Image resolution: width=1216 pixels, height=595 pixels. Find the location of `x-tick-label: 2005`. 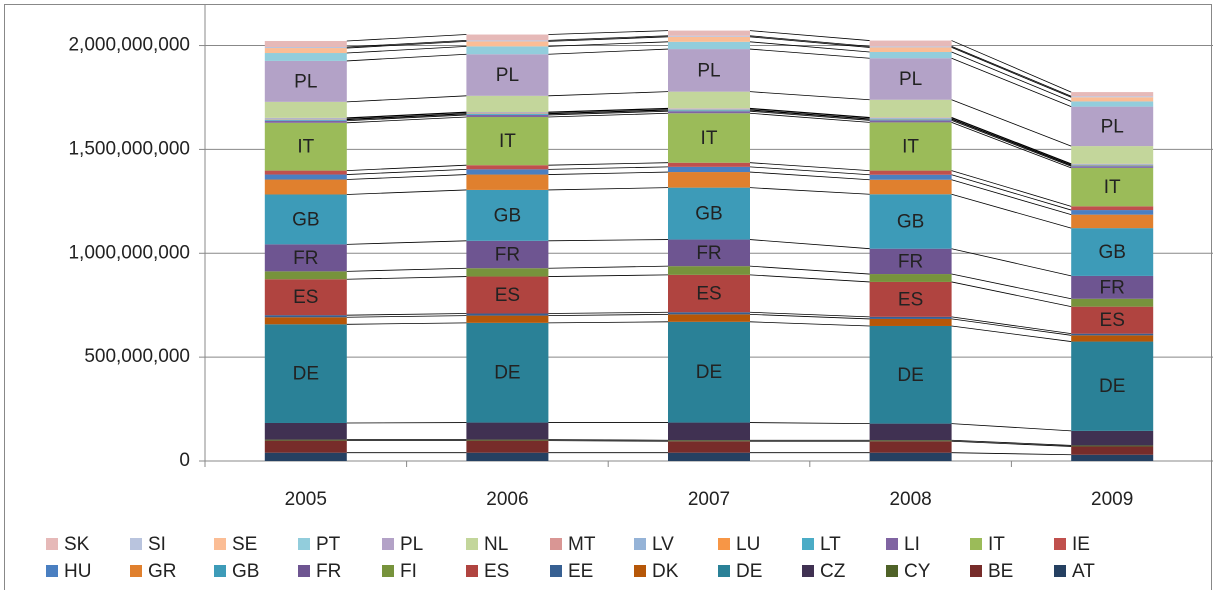

x-tick-label: 2005 is located at coordinates (306, 499).